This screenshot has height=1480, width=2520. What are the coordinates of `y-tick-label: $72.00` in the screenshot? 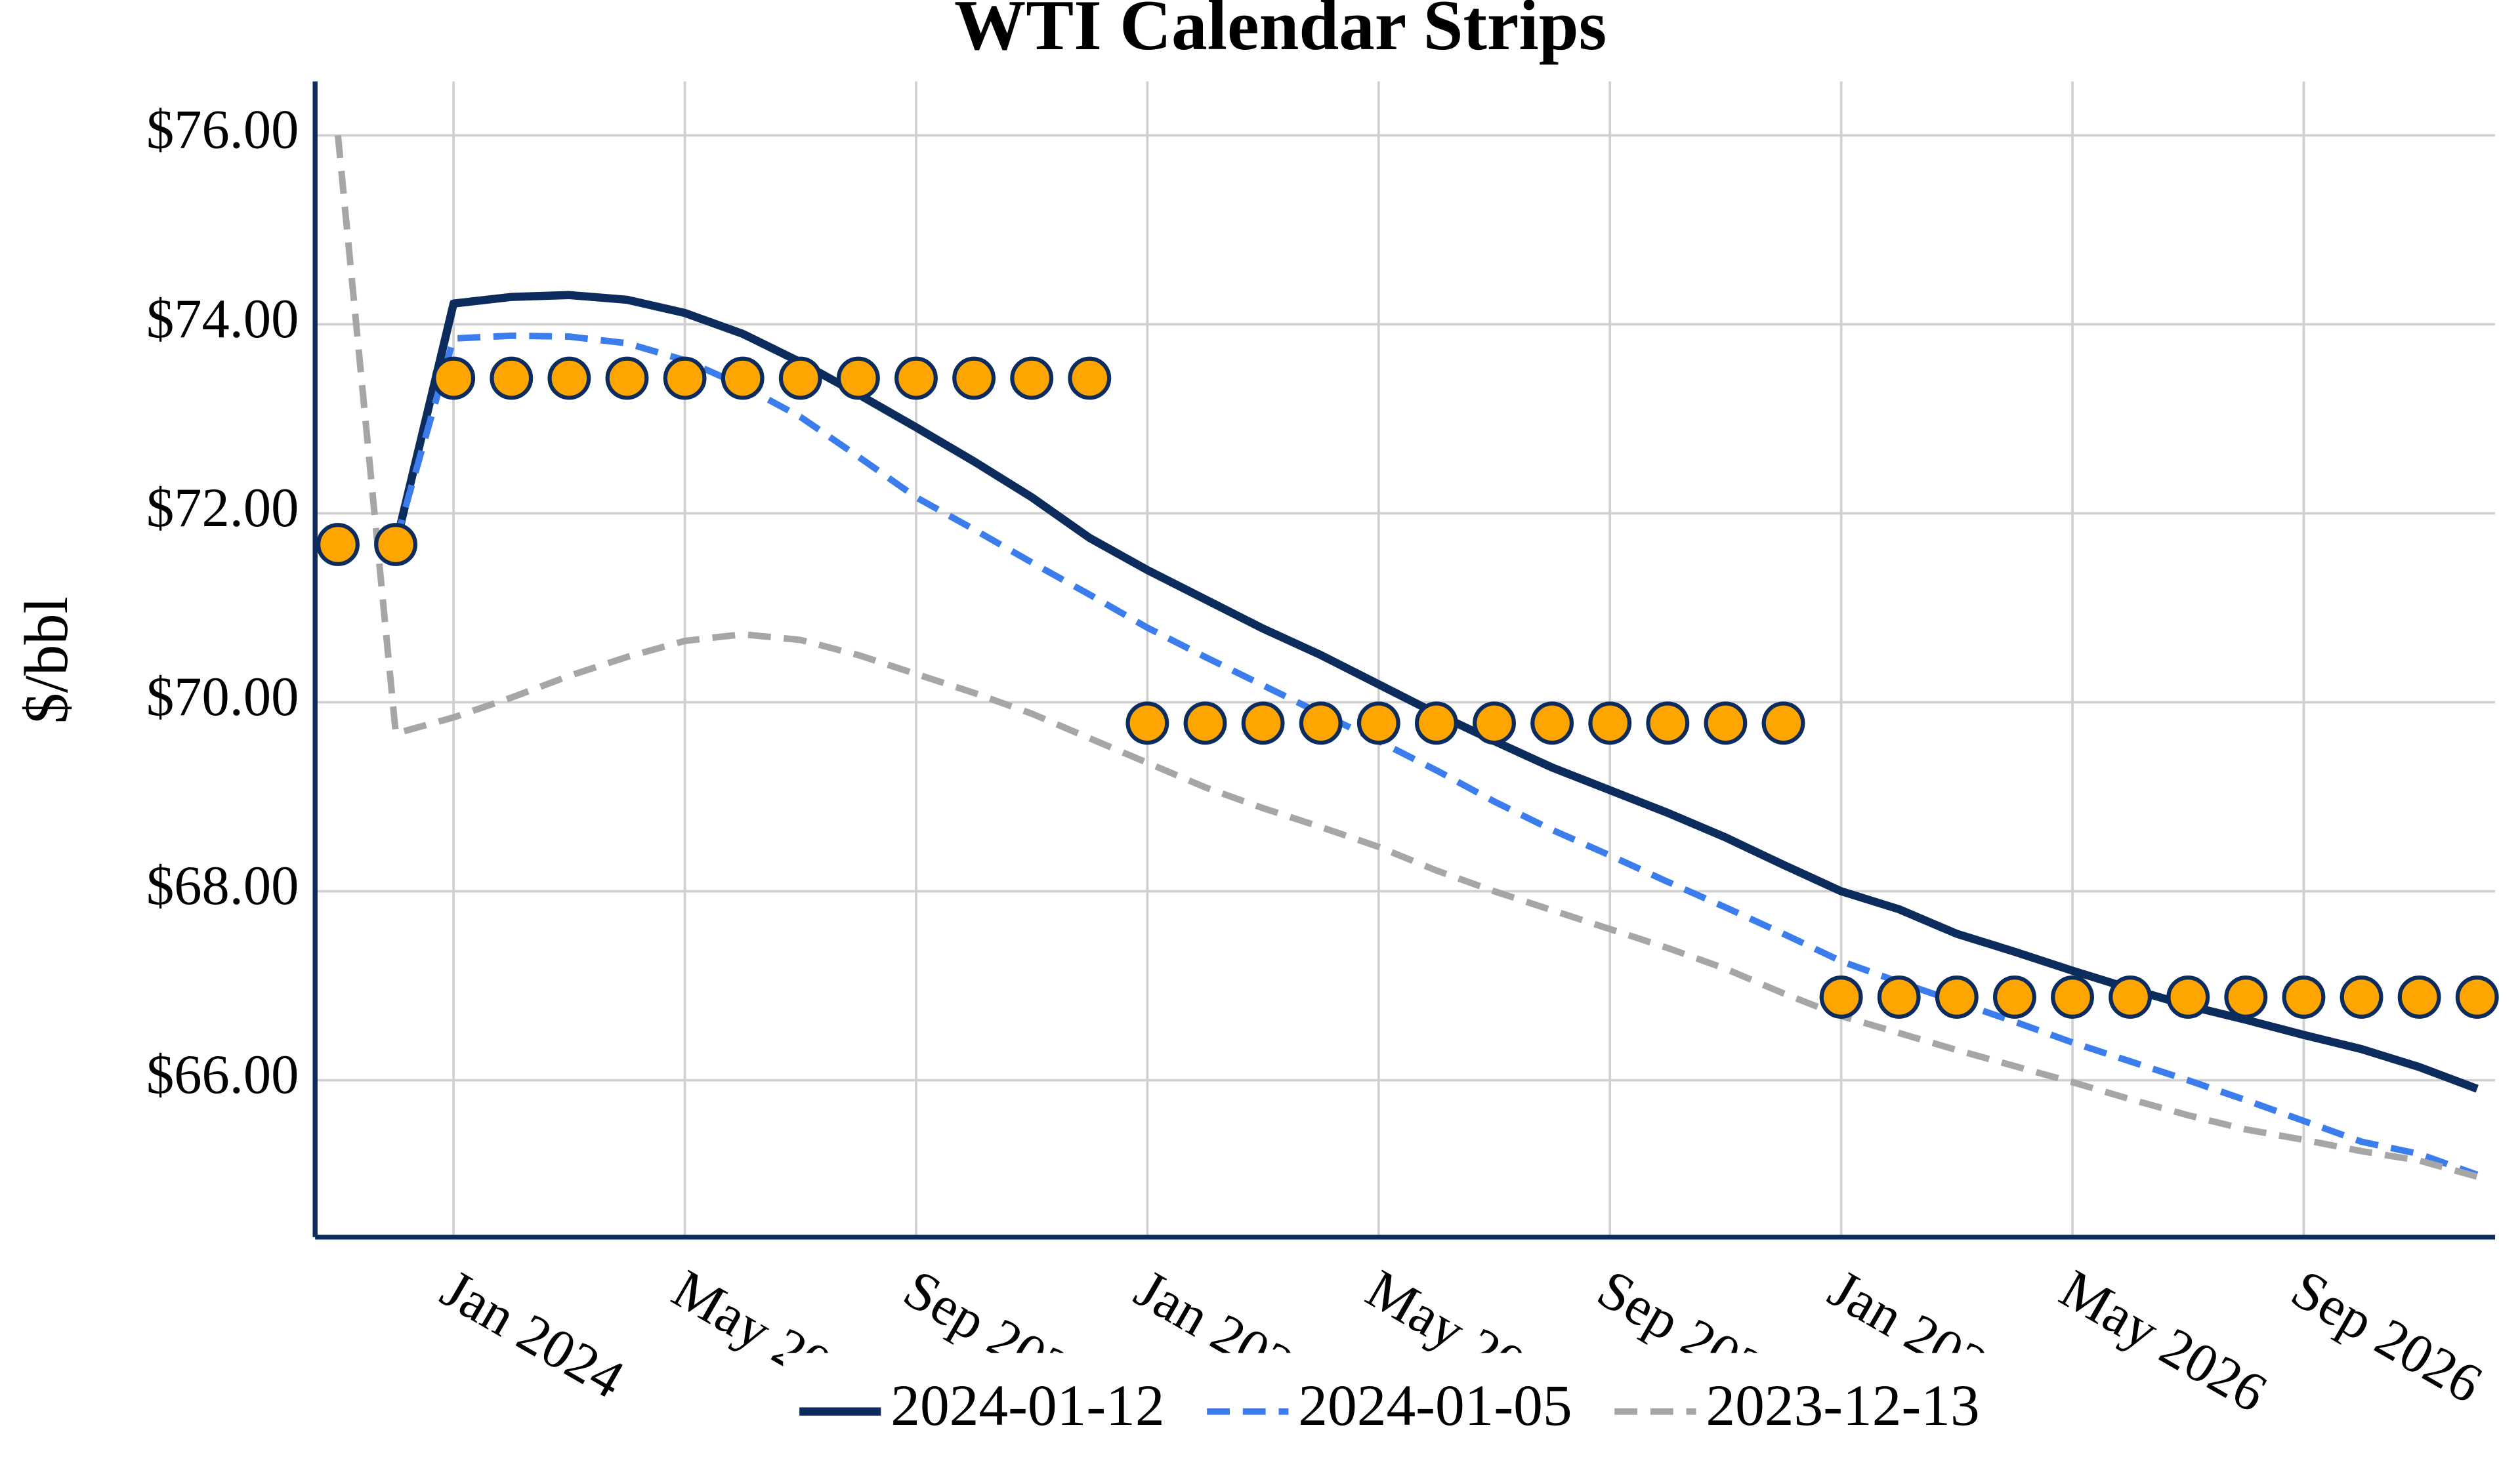 It's located at (222, 508).